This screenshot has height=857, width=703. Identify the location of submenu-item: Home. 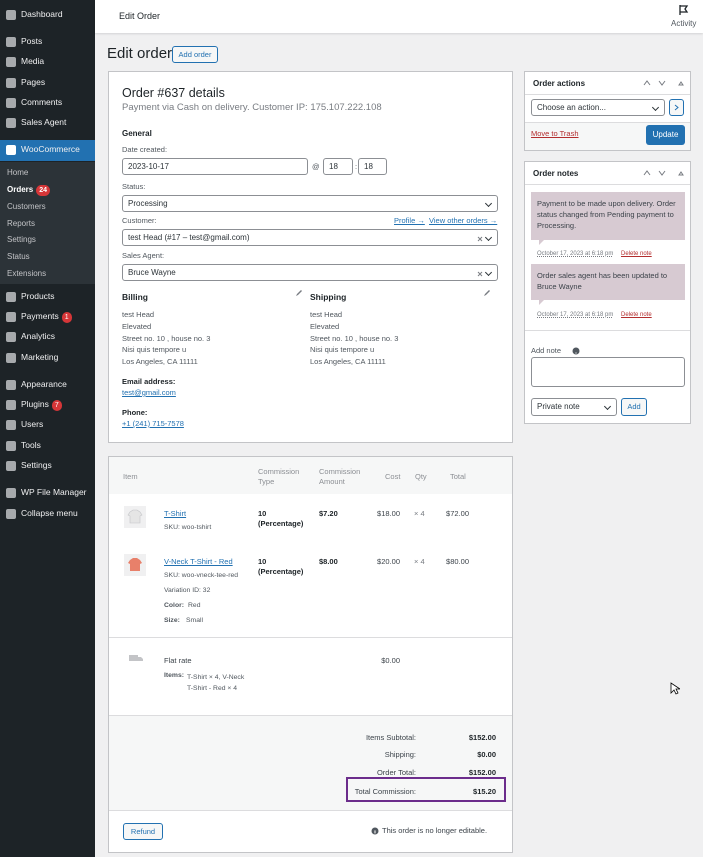
(17, 172).